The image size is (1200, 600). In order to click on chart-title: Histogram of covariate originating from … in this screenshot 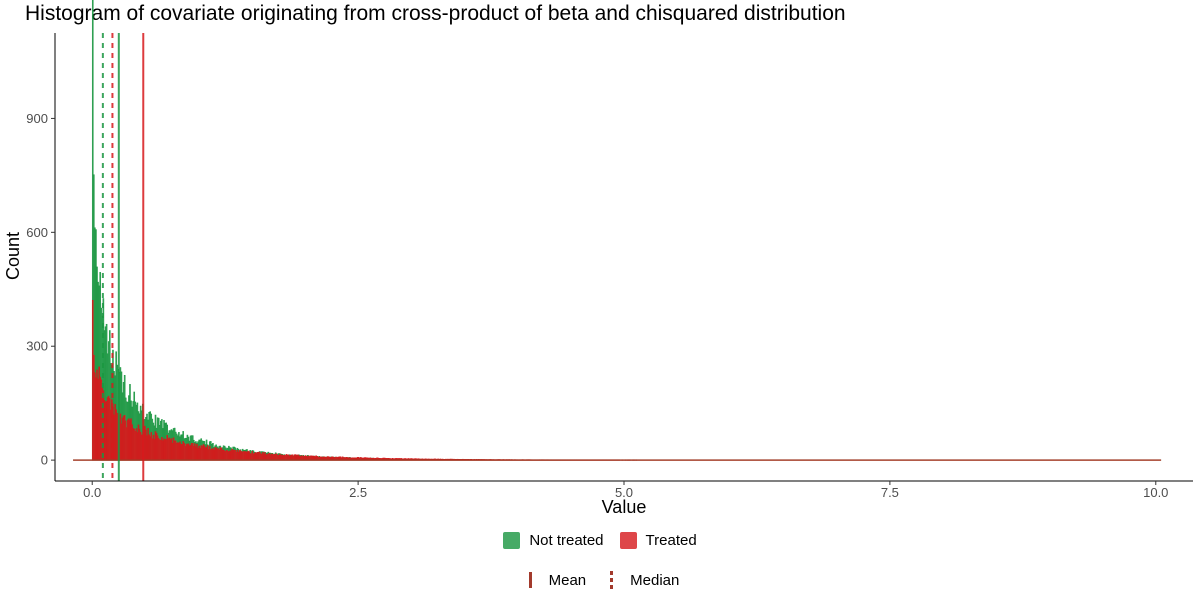, I will do `click(435, 13)`.